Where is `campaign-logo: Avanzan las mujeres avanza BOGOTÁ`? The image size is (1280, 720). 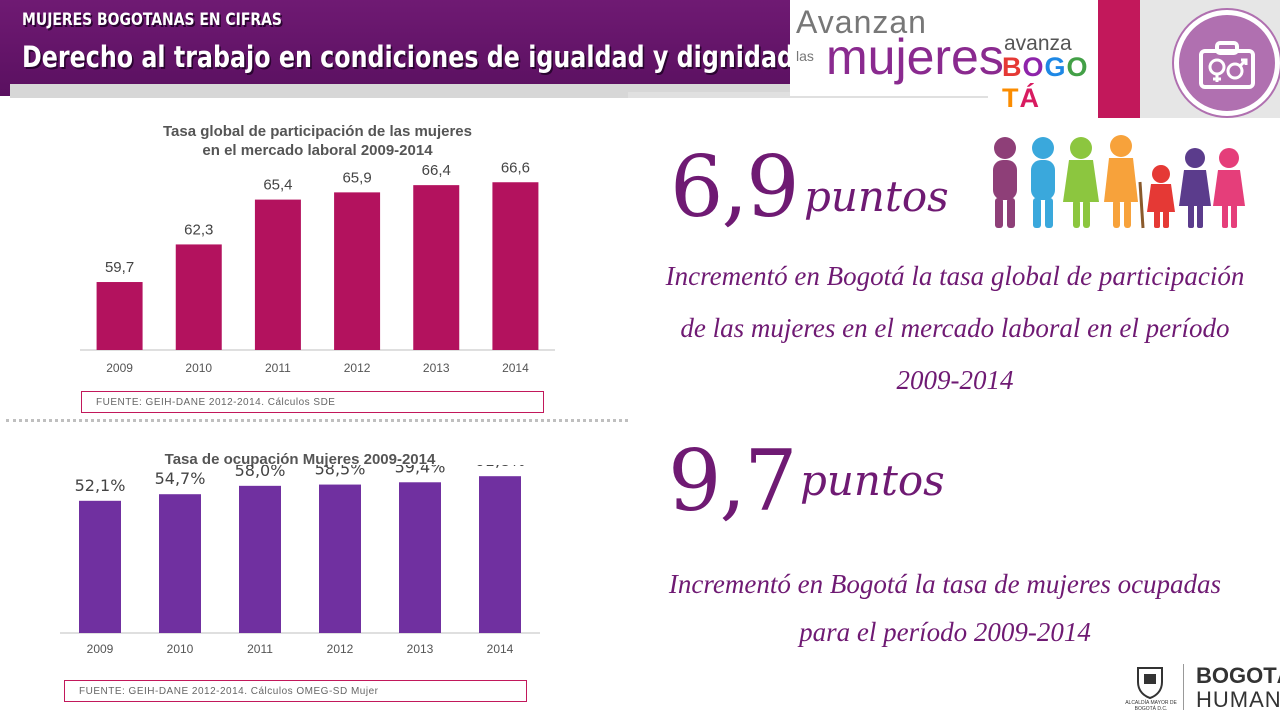
campaign-logo: Avanzan las mujeres avanza BOGOTÁ is located at coordinates (944, 56).